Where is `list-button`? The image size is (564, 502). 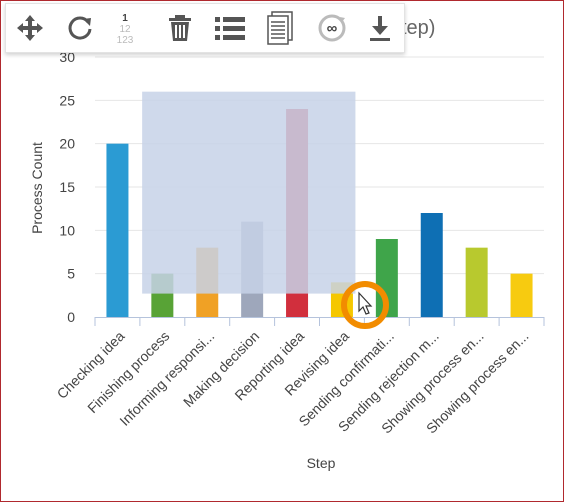
list-button is located at coordinates (230, 28).